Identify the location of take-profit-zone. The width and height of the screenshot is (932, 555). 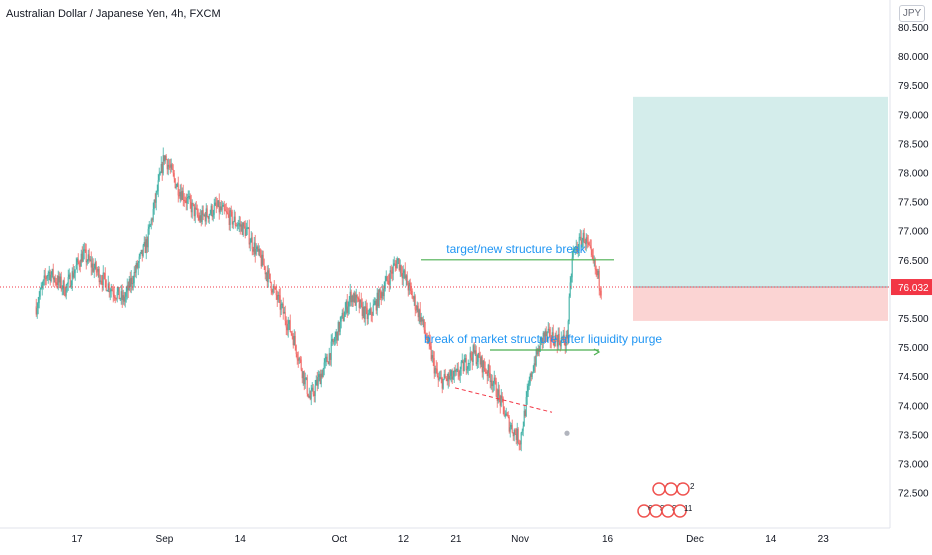
(760, 192).